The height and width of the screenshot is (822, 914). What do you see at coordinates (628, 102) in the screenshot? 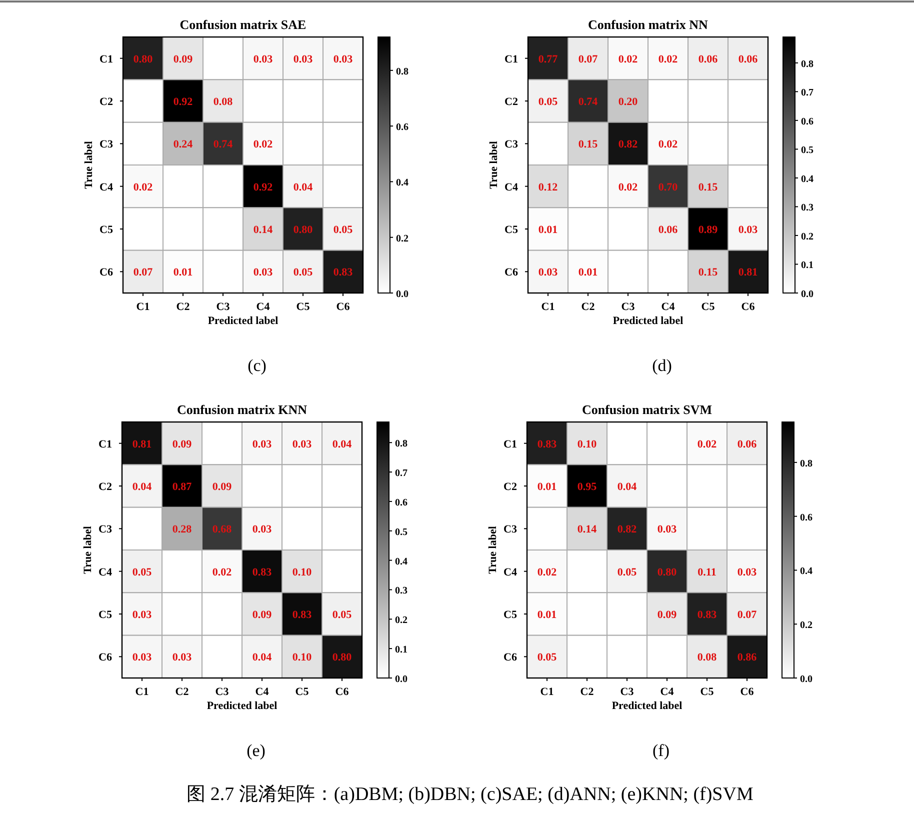
I see `data-label: 0.20` at bounding box center [628, 102].